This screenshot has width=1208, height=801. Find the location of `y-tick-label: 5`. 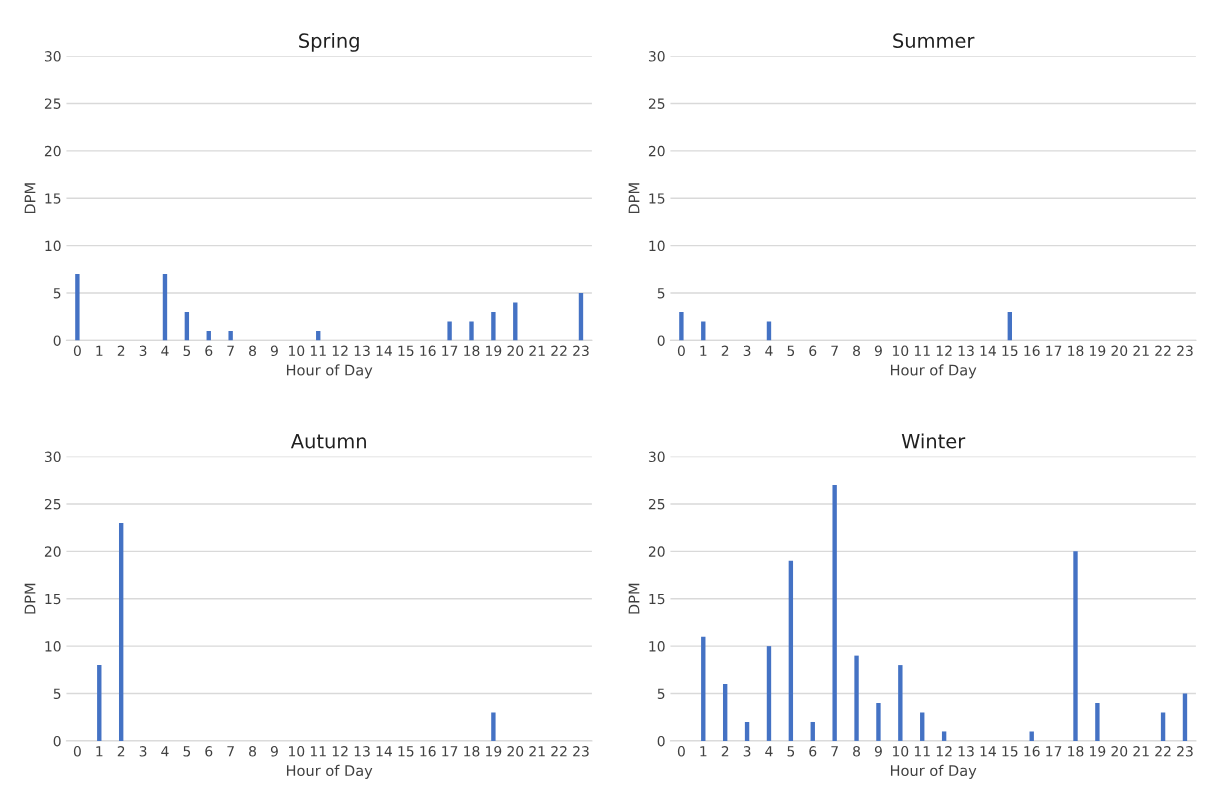

y-tick-label: 5 is located at coordinates (57, 293).